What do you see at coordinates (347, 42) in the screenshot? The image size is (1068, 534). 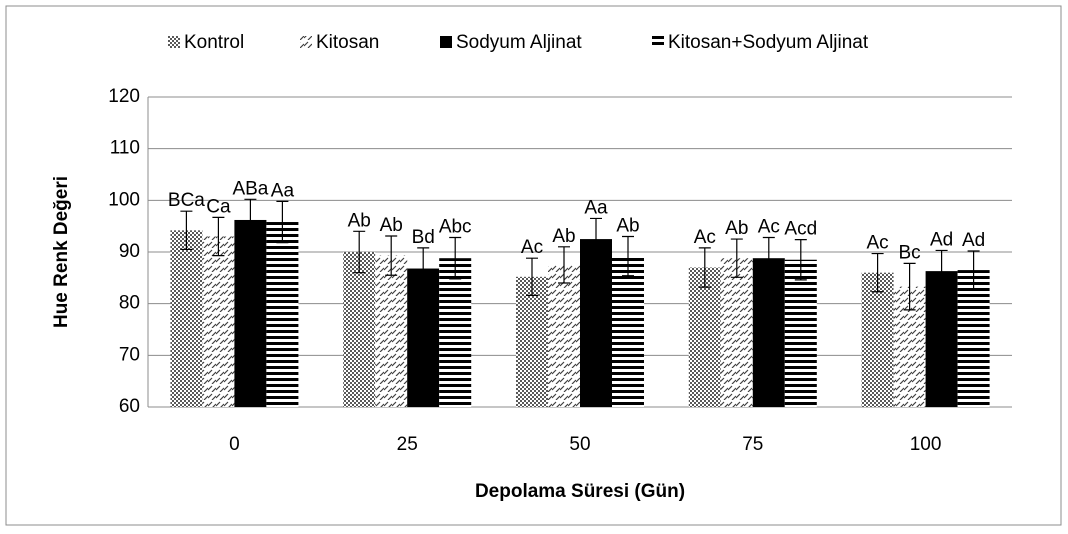 I see `legend-label: Kitosan` at bounding box center [347, 42].